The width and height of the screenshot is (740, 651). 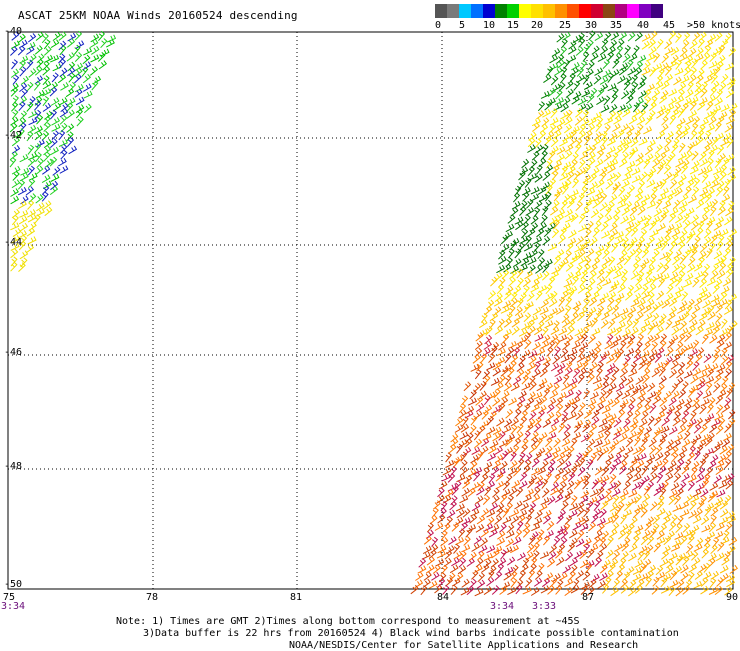 I want to click on legend-swatch, so click(x=513, y=11).